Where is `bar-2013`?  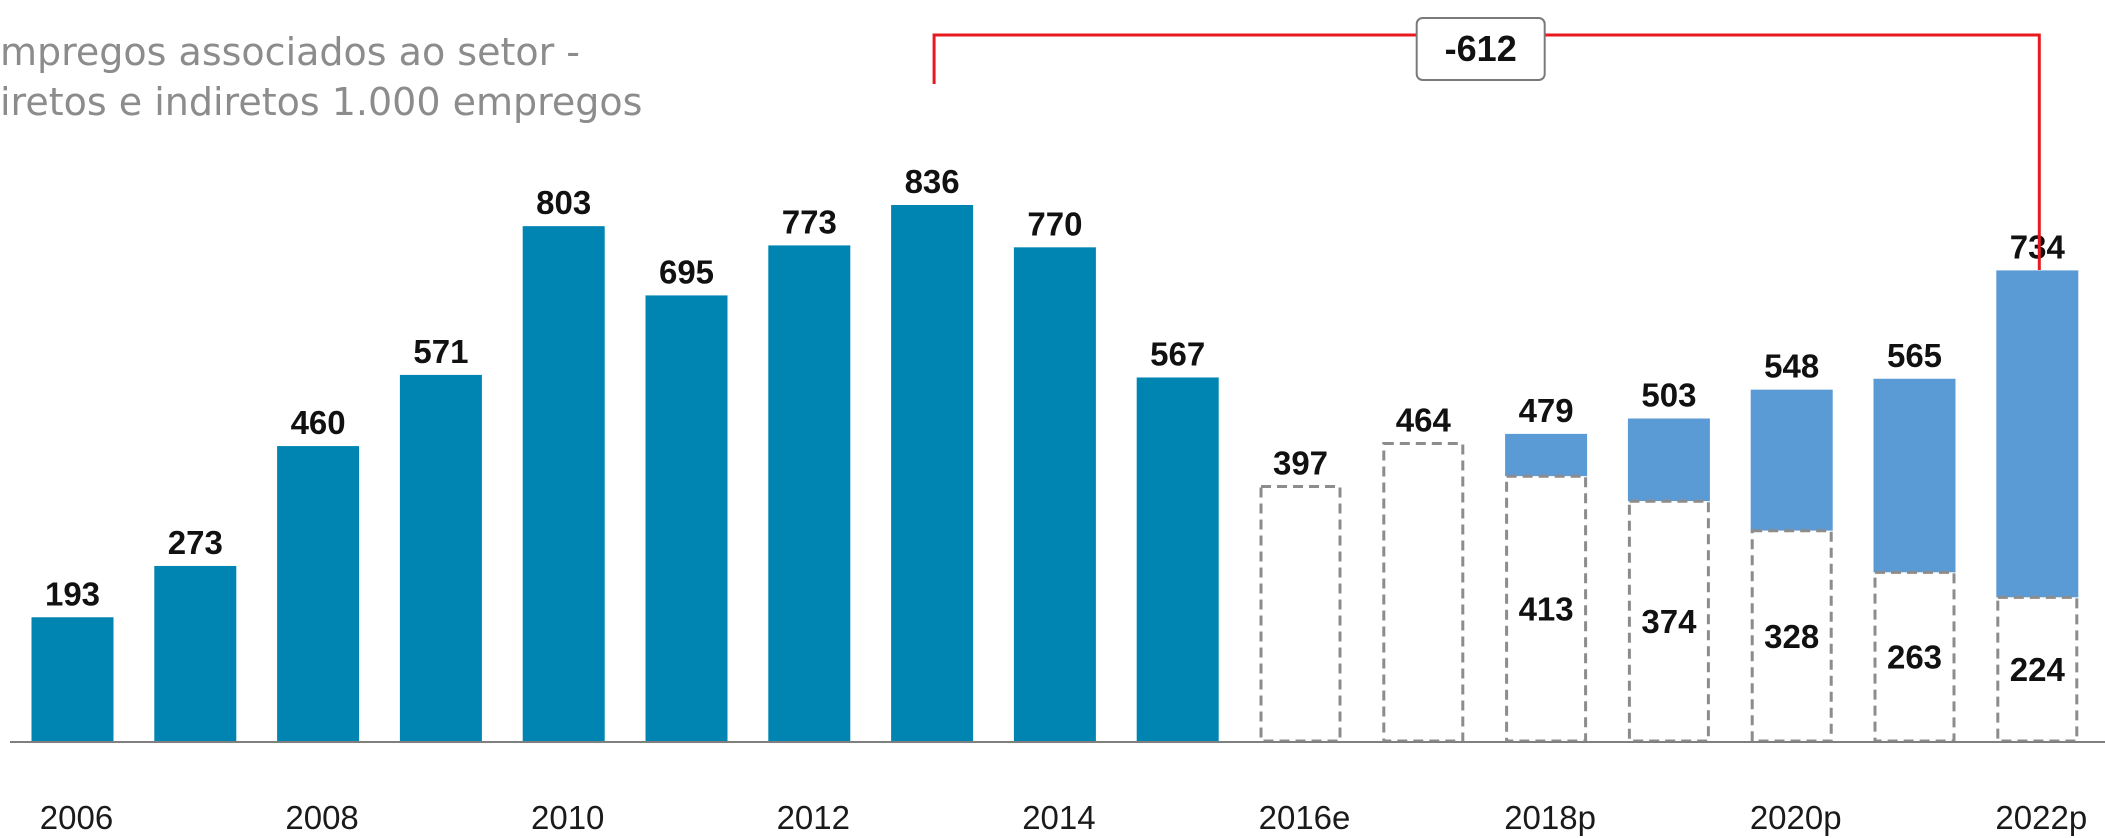
bar-2013 is located at coordinates (932, 473).